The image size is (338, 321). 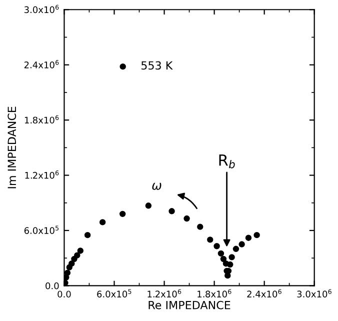 I want to click on y-tick-label: 3.0x10$^{6}$, so click(x=41, y=9).